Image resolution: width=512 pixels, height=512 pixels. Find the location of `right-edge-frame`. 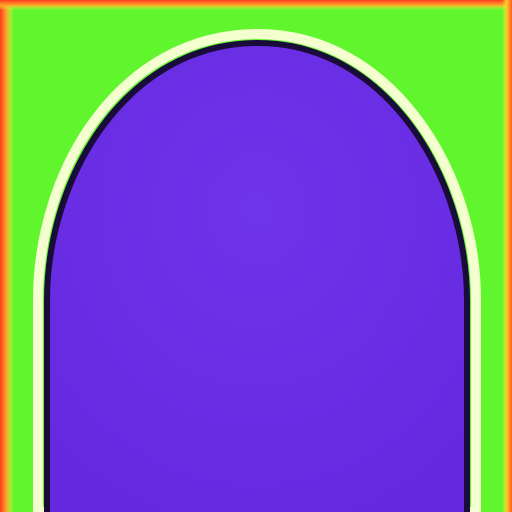

right-edge-frame is located at coordinates (507, 256).